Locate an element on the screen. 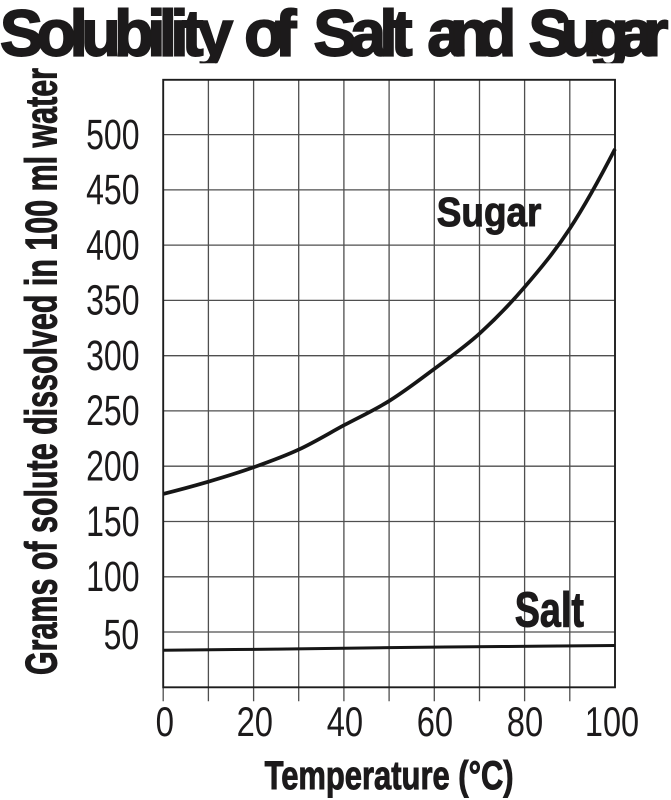  svg-text: Temperature (°C) is located at coordinates (389, 775).